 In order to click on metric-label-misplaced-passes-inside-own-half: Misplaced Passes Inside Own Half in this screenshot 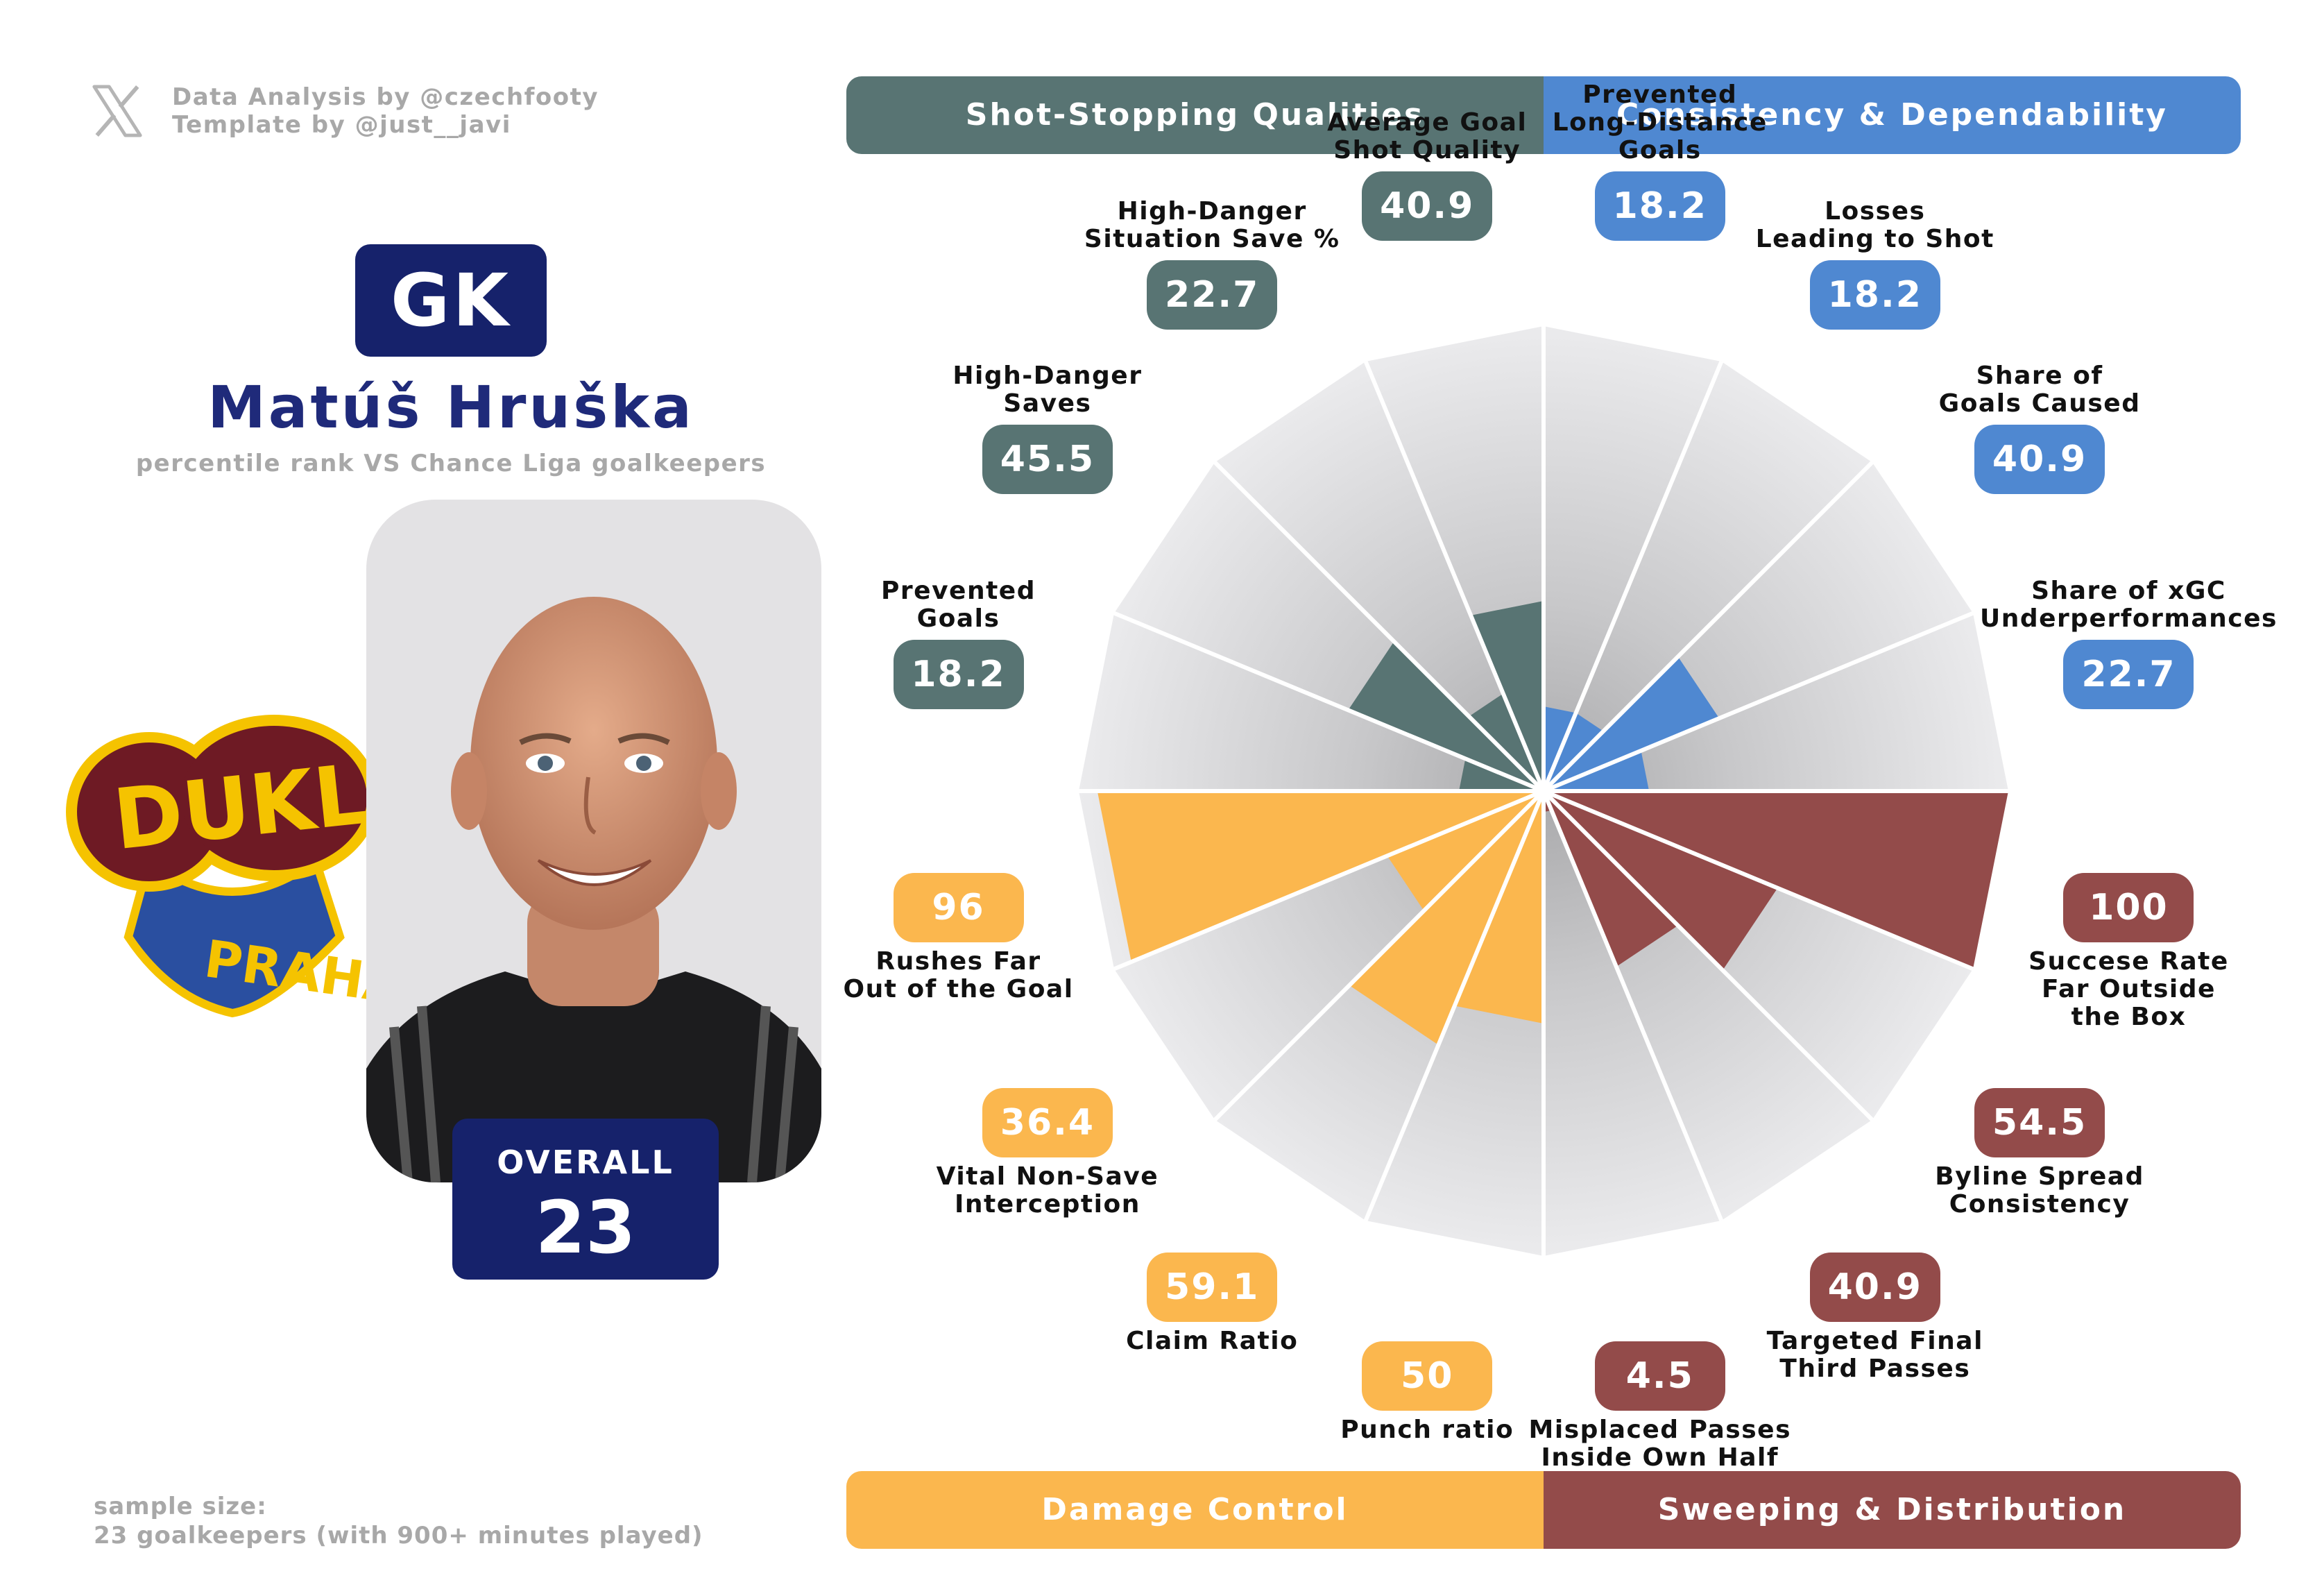, I will do `click(1659, 1444)`.